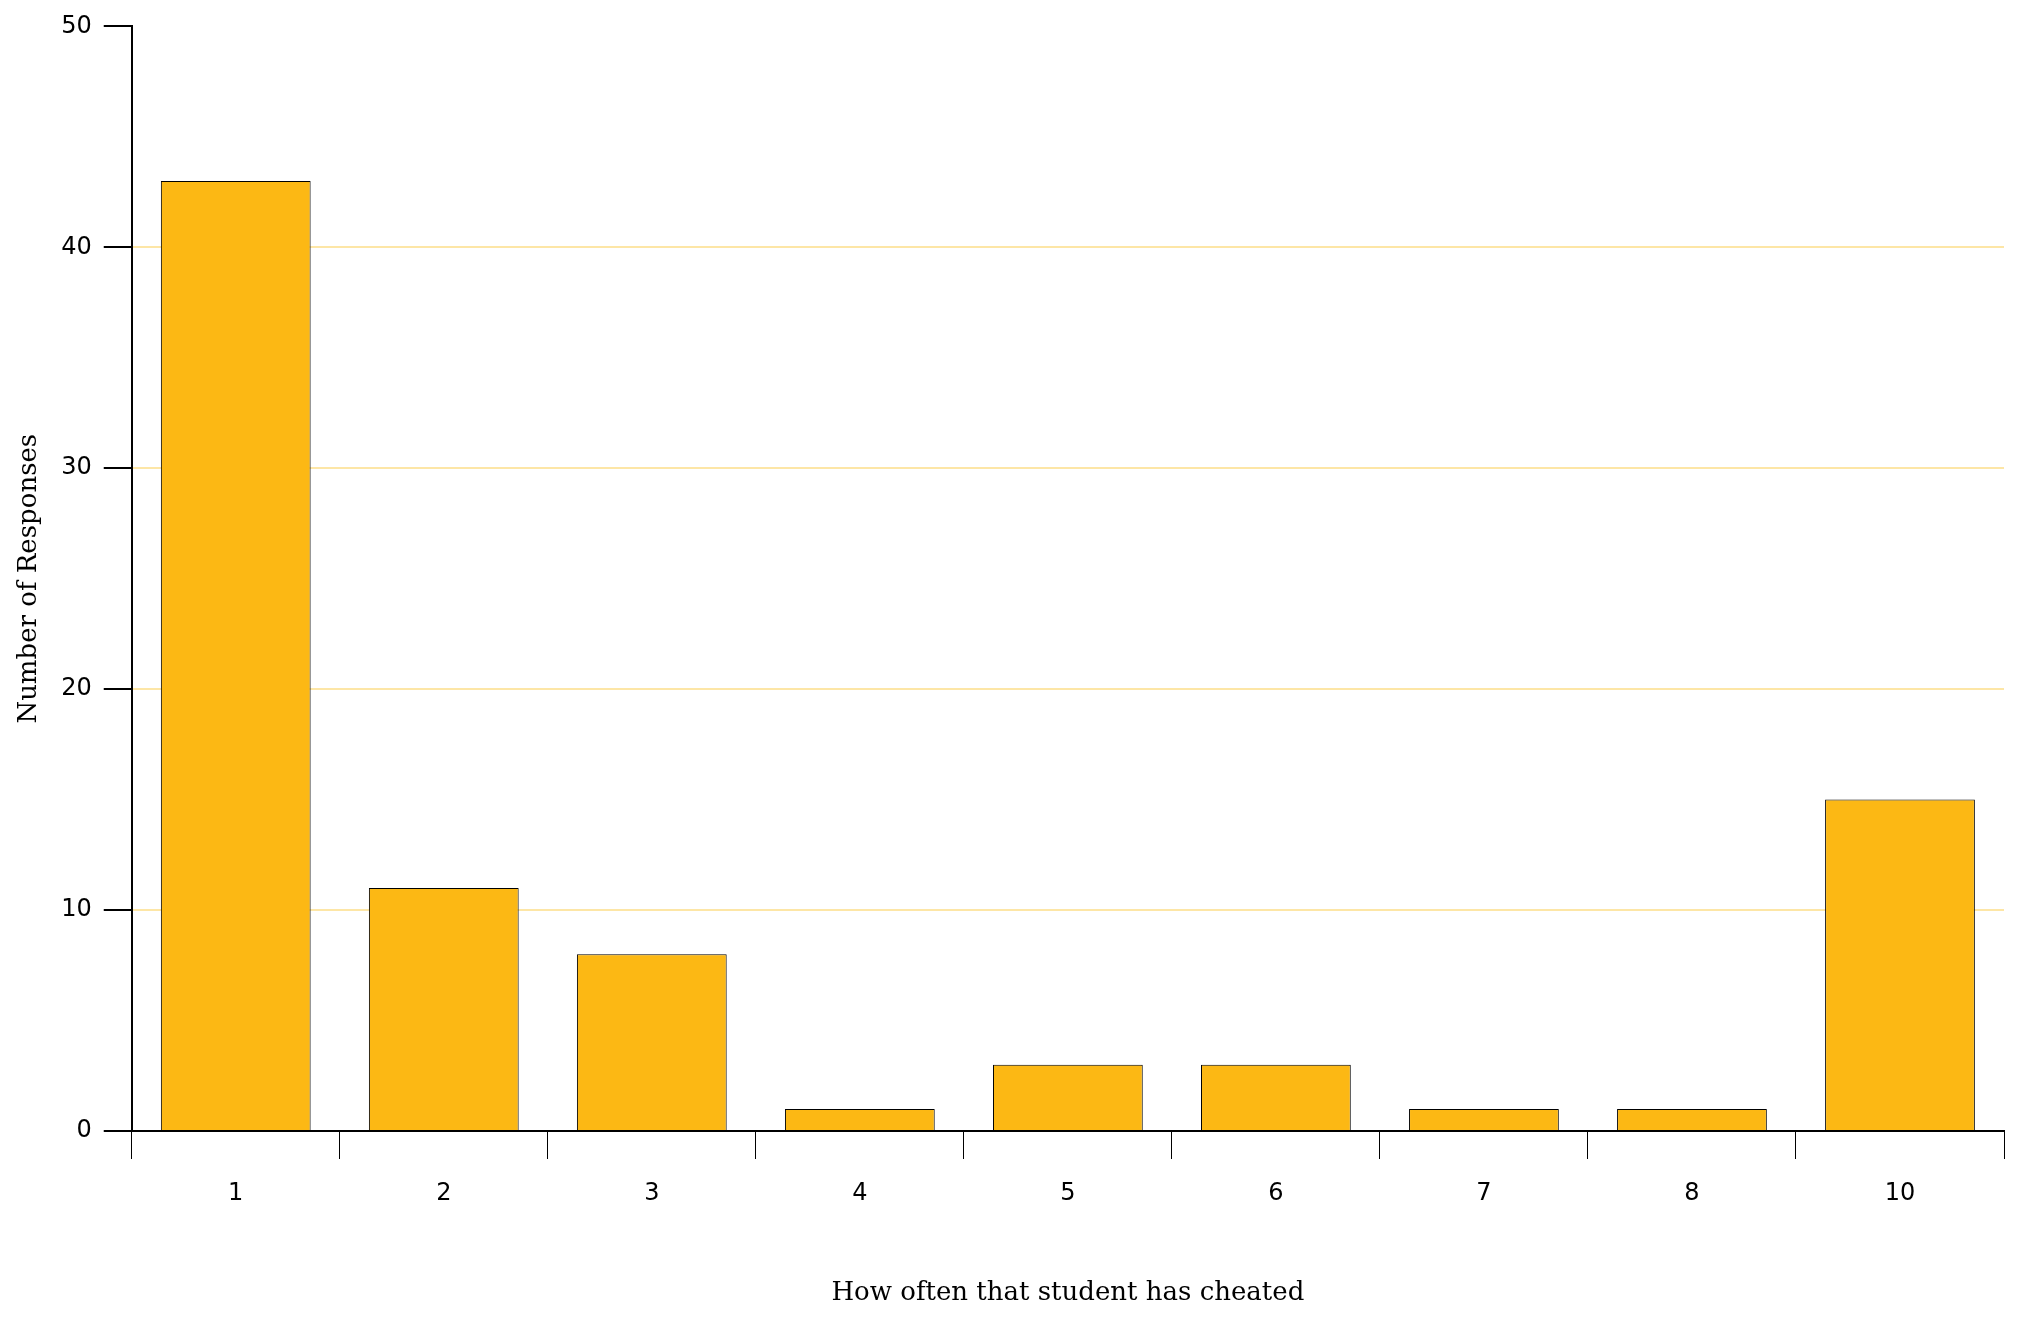  What do you see at coordinates (1484, 1191) in the screenshot?
I see `x-tick-label: 7` at bounding box center [1484, 1191].